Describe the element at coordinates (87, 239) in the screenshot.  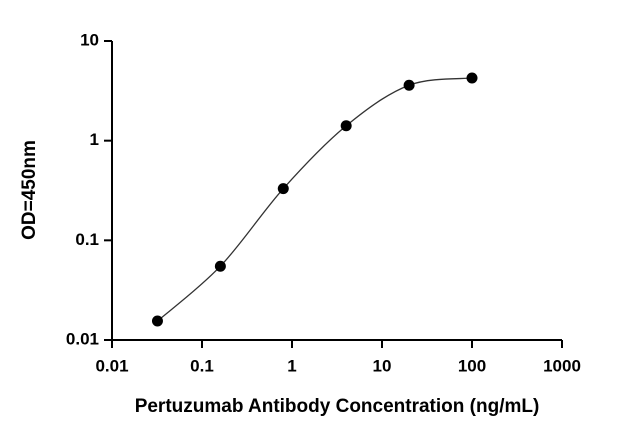
I see `y-tick-label: 0.1` at that location.